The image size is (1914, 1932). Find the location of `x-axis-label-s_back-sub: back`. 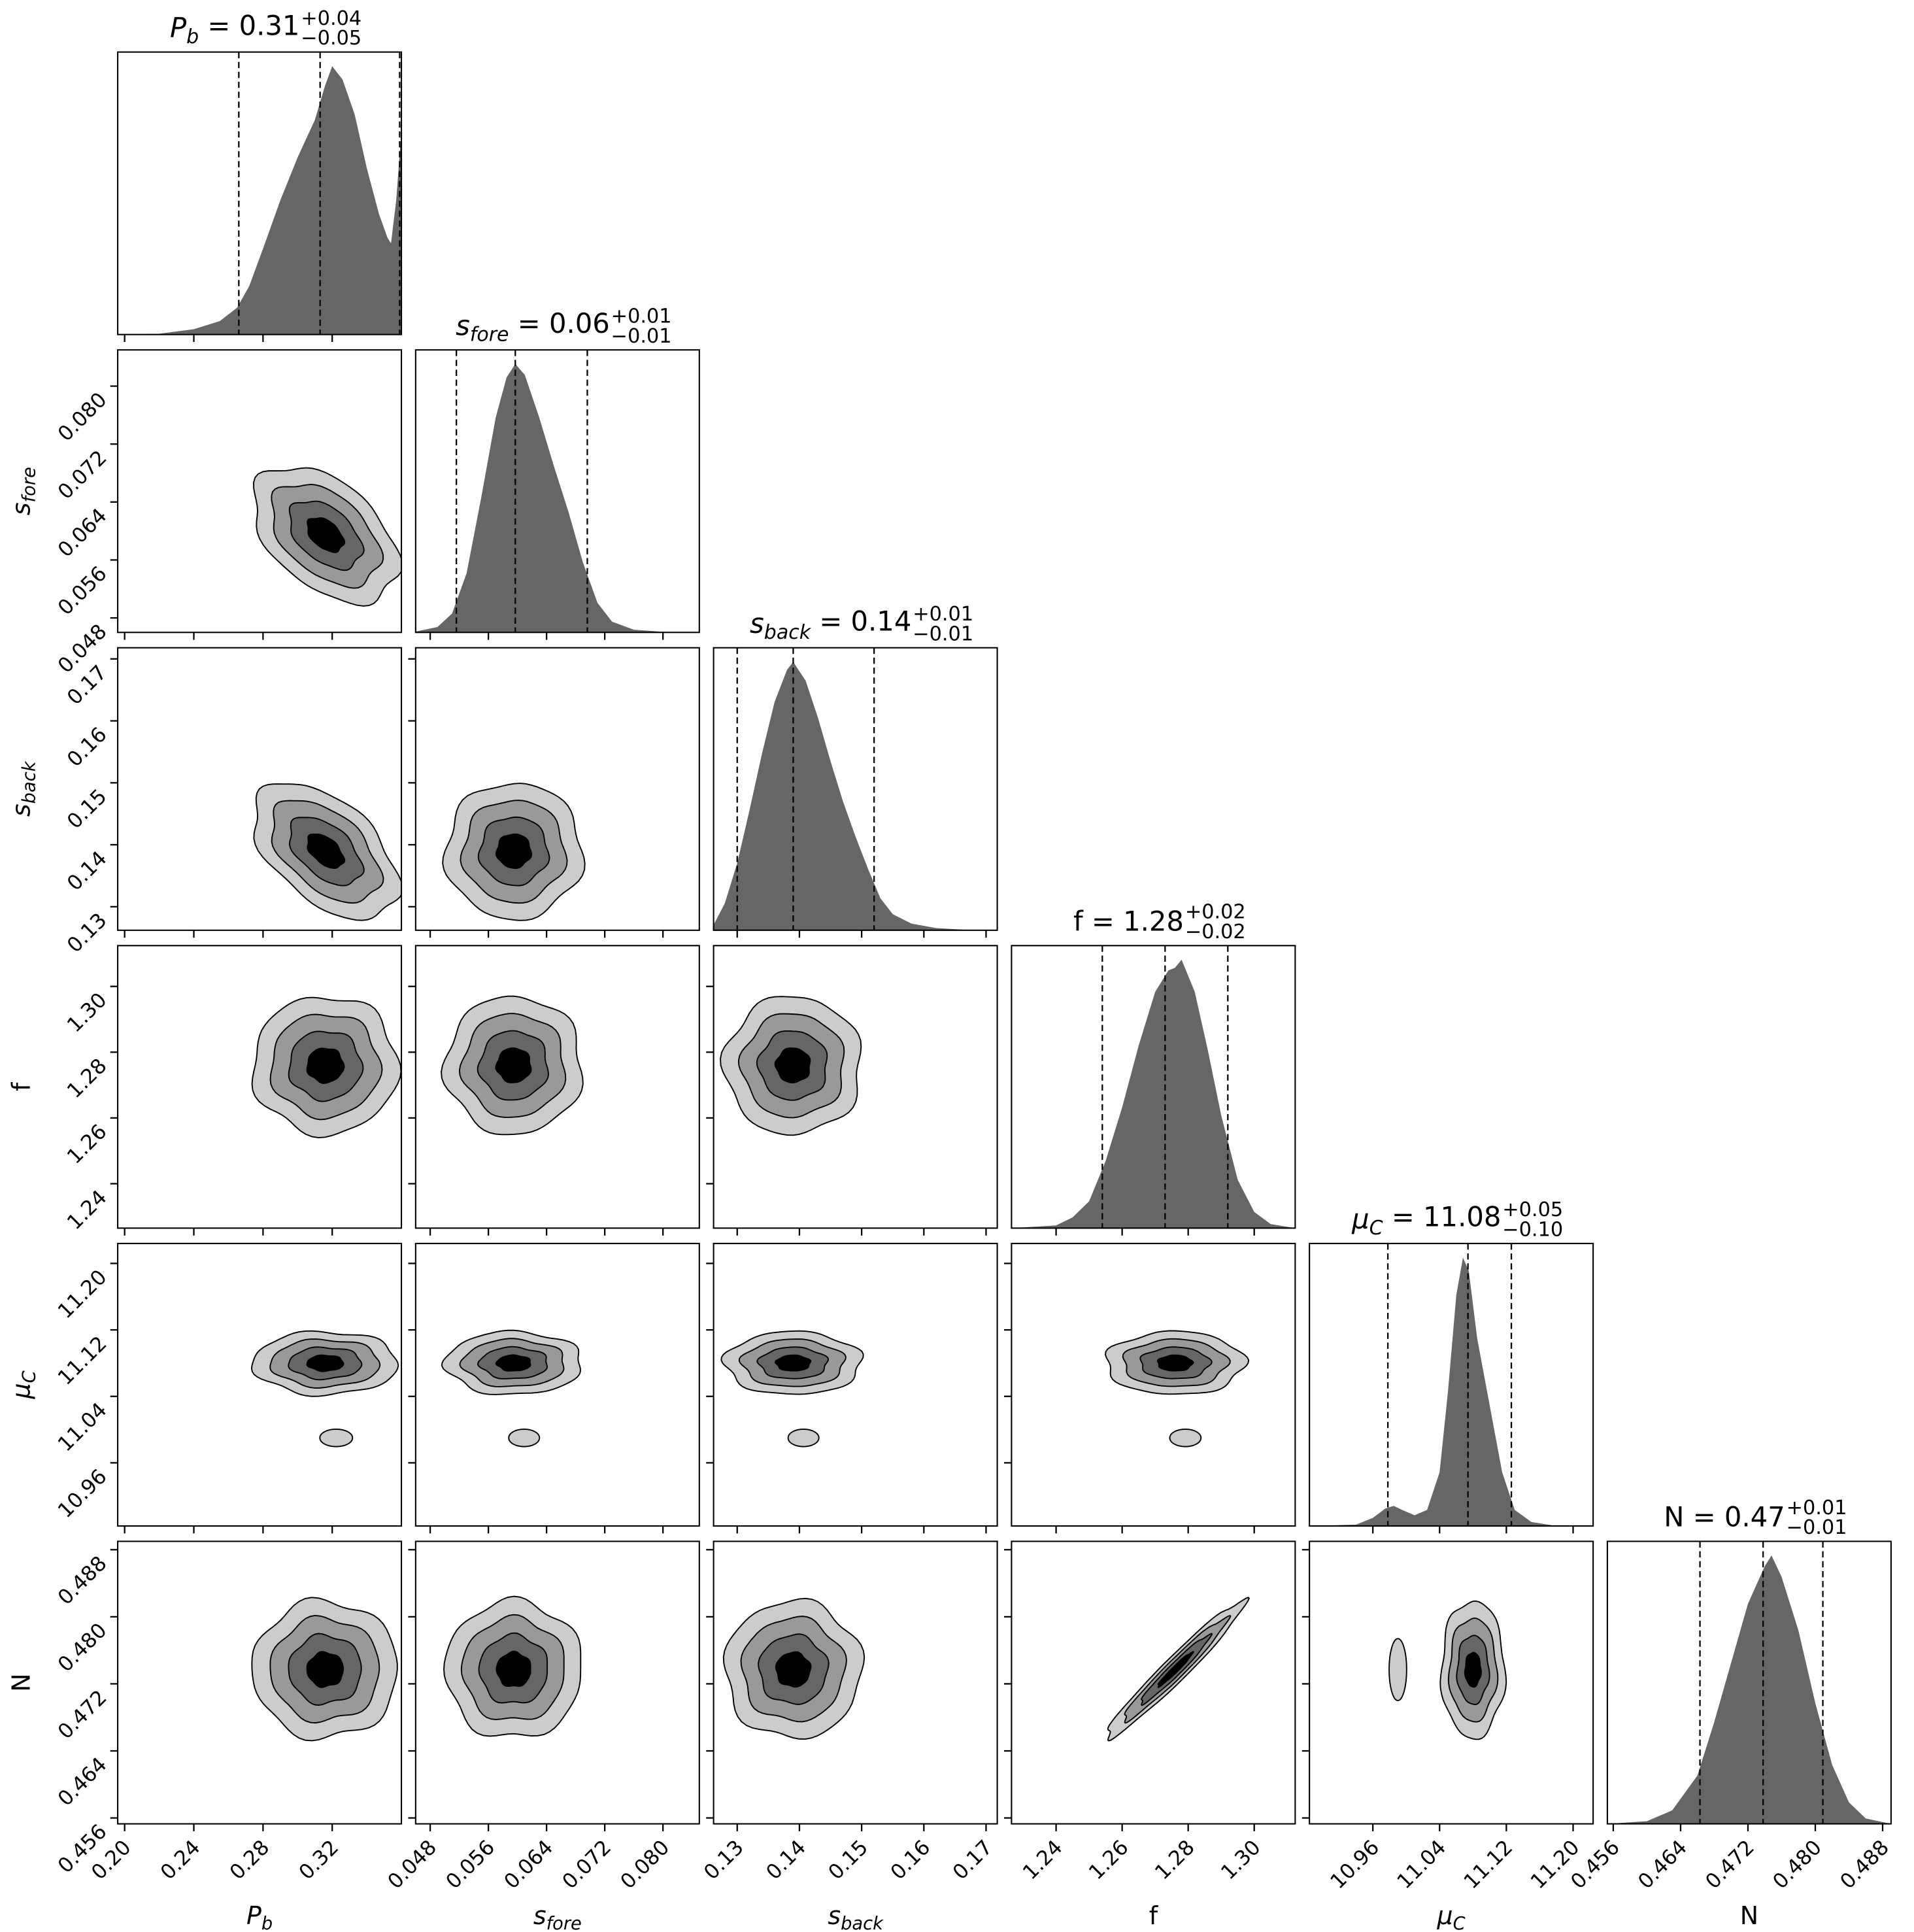

x-axis-label-s_back-sub: back is located at coordinates (862, 1923).